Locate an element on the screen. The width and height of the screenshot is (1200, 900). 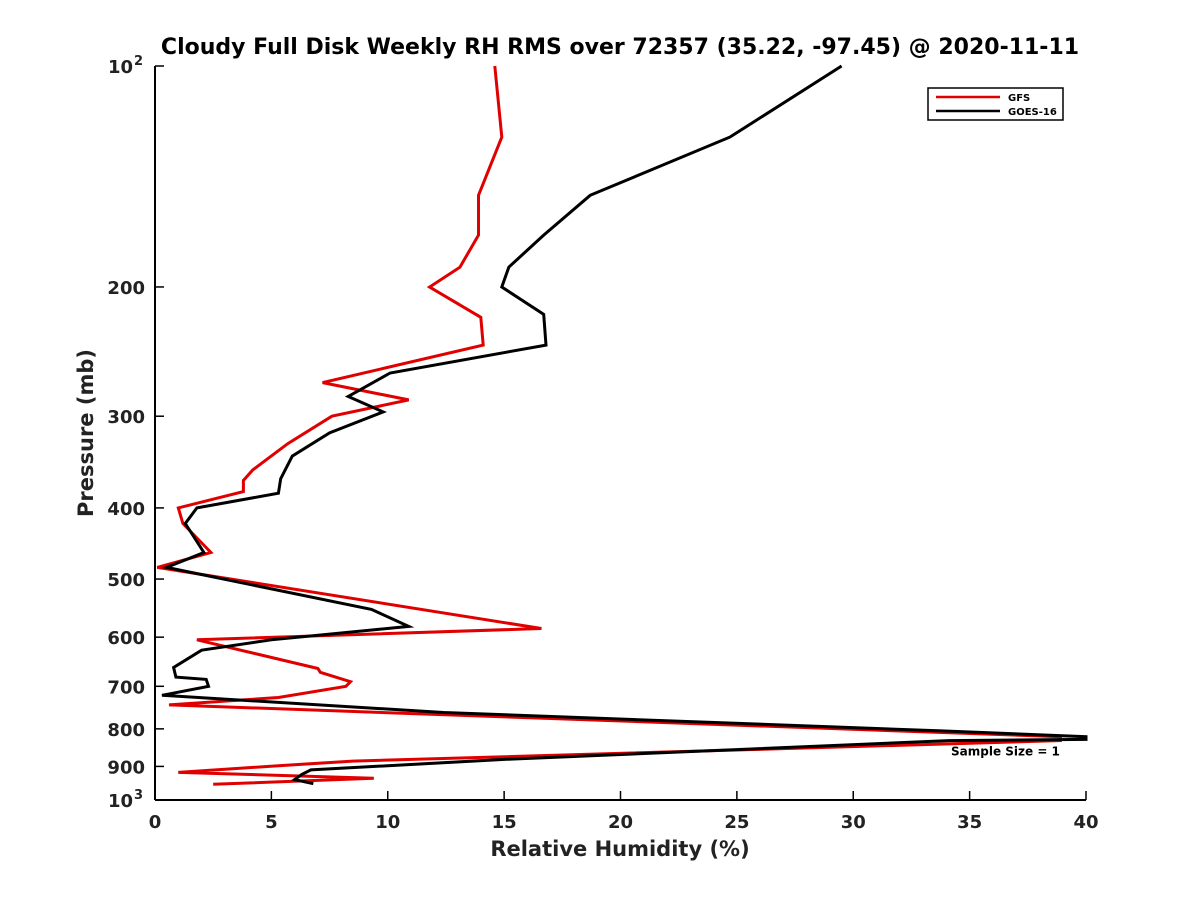
y-axis-label: Pressure (mb) is located at coordinates (86, 433).